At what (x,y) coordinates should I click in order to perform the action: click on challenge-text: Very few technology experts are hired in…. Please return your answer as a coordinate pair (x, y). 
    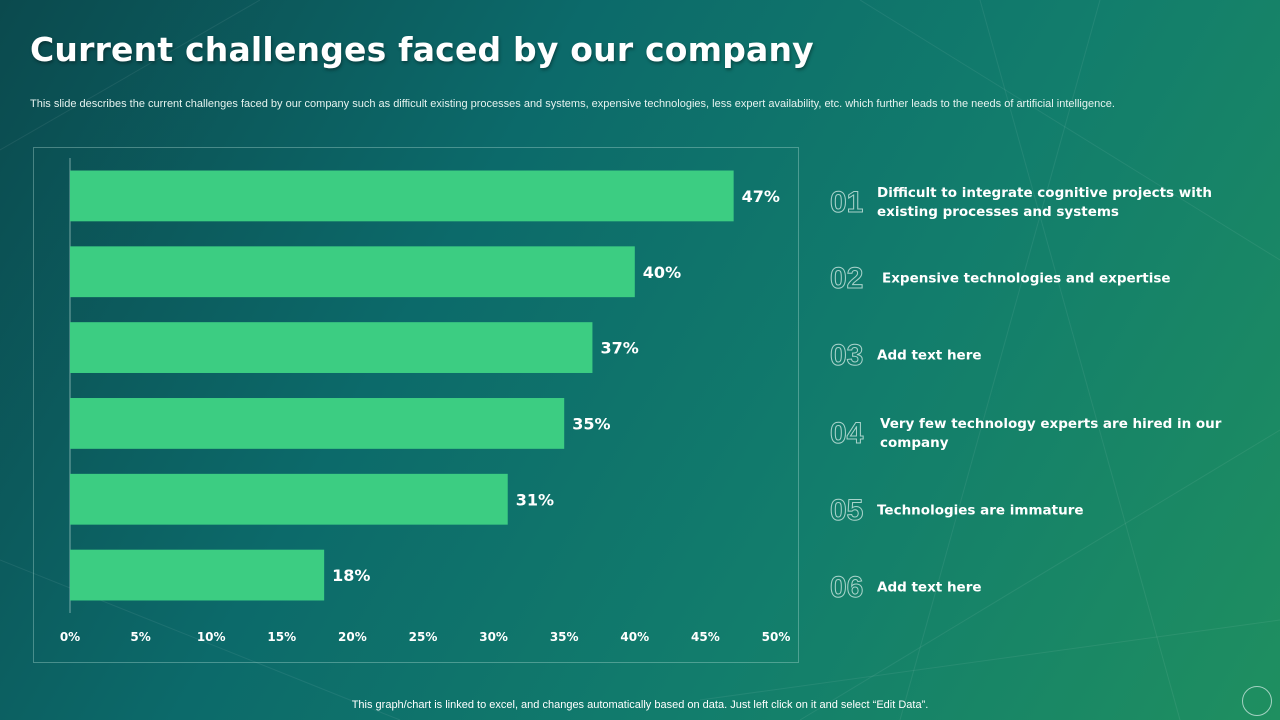
    Looking at the image, I should click on (1051, 433).